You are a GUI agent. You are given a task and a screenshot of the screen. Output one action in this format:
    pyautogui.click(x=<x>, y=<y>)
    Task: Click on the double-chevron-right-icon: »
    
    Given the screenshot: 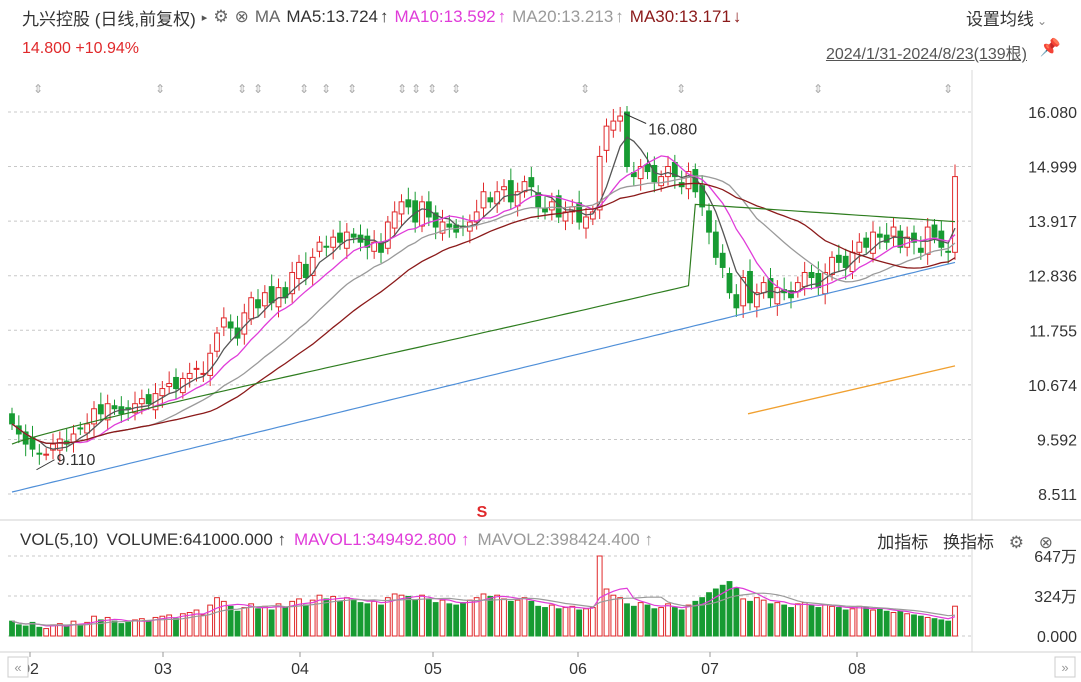 What is the action you would take?
    pyautogui.click(x=1064, y=667)
    